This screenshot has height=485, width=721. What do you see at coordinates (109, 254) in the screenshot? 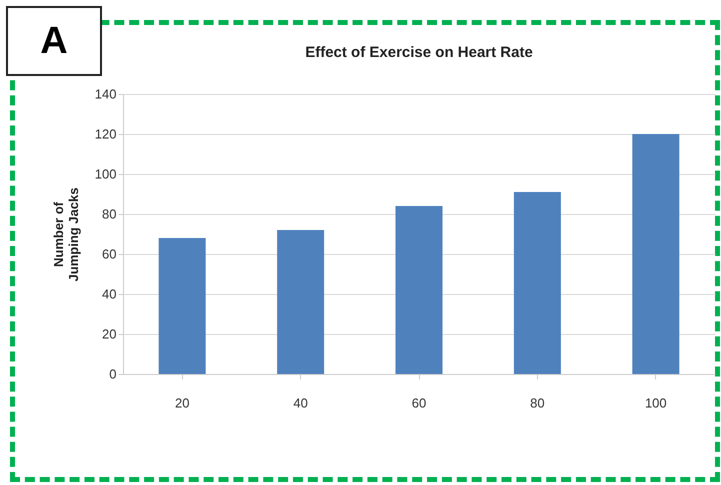
I see `y-tick-label: 60` at bounding box center [109, 254].